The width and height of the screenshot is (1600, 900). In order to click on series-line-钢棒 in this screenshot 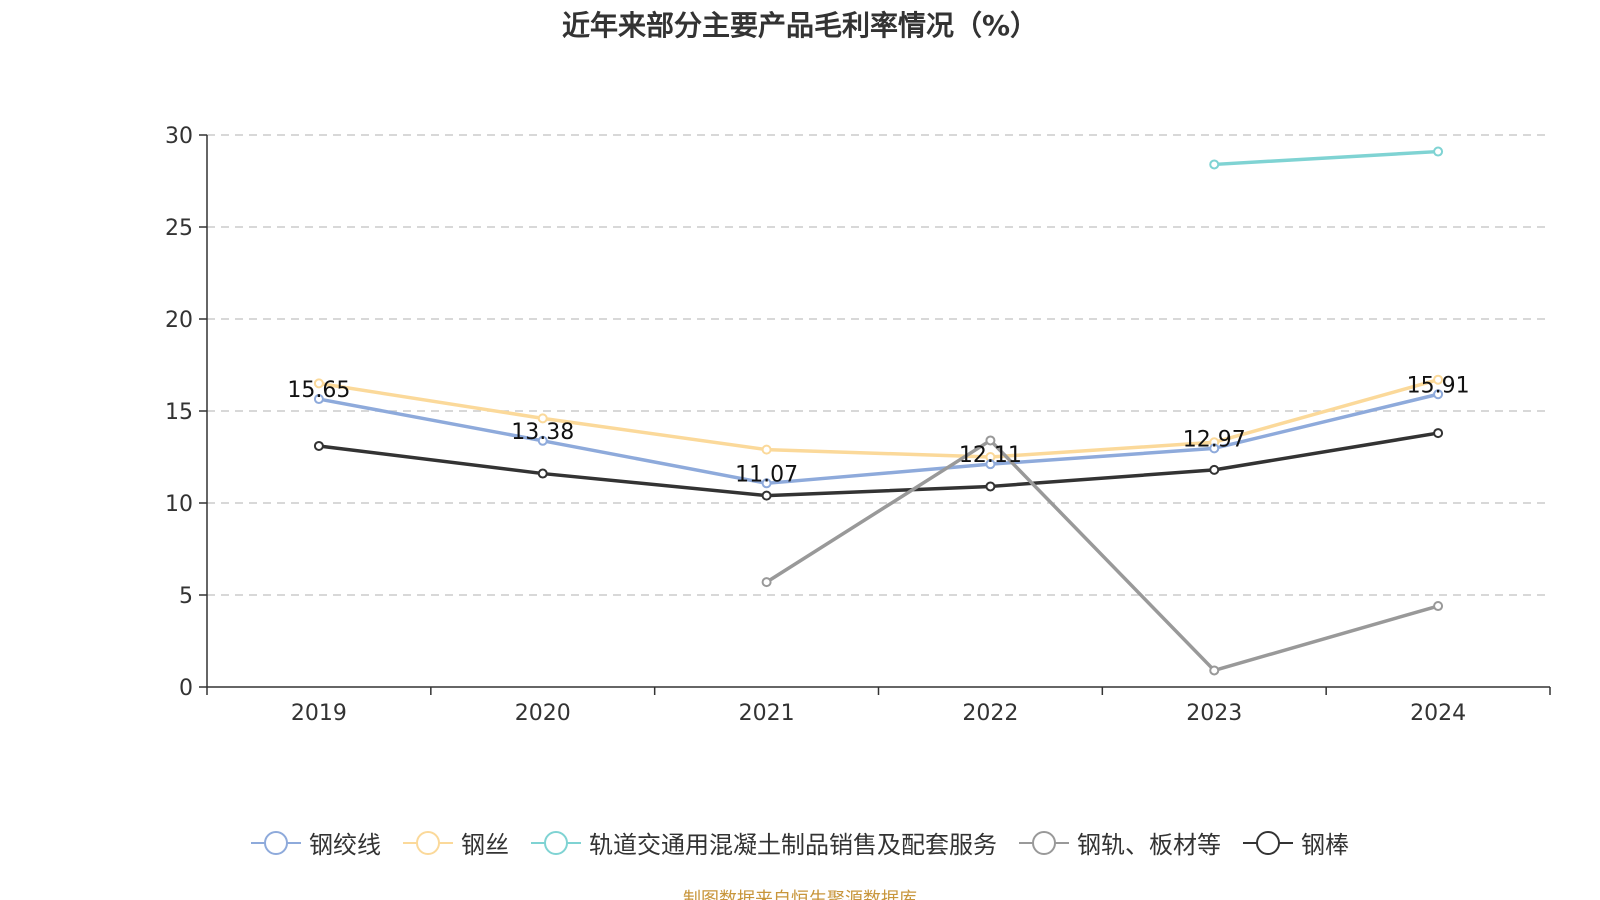, I will do `click(878, 464)`.